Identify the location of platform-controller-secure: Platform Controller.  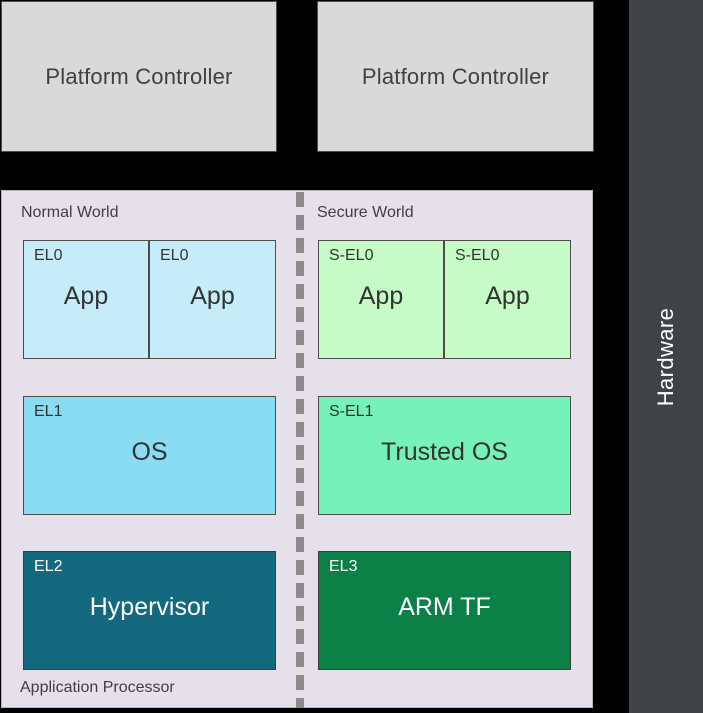
(455, 76).